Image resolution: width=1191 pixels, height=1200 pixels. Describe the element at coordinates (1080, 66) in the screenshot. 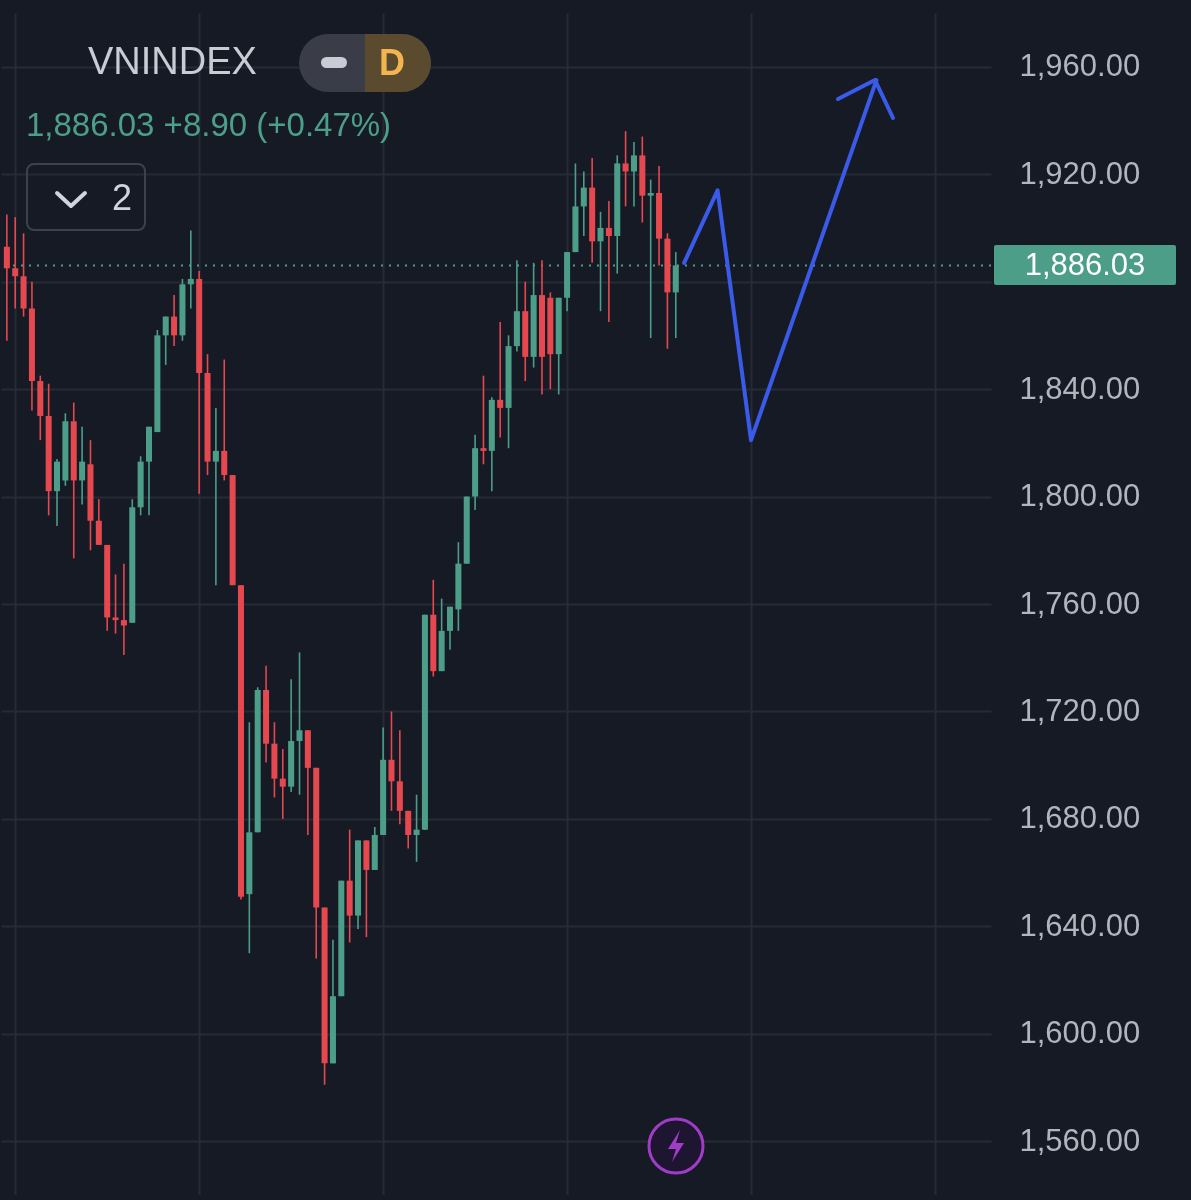

I see `y-tick-label: 1,960.00` at that location.